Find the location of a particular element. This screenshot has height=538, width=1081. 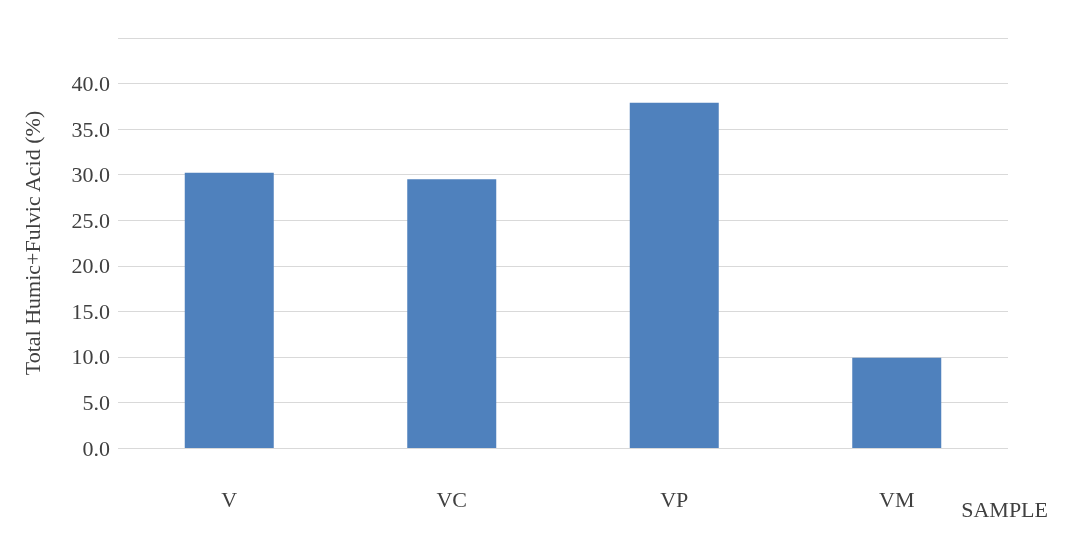

x-tick-label: VC is located at coordinates (452, 499).